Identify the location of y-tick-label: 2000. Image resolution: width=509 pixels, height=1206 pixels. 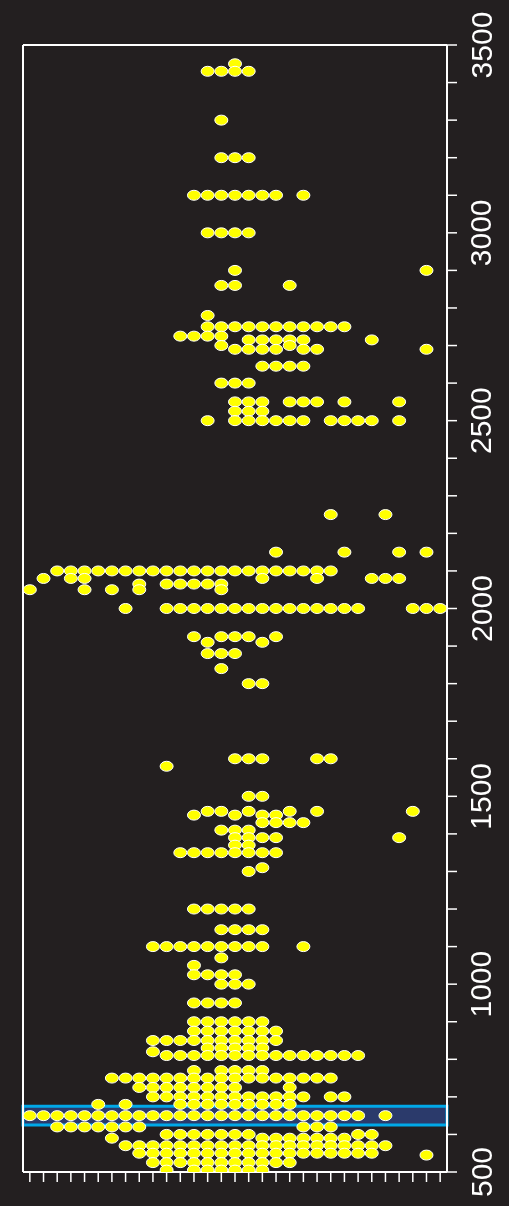
(481, 608).